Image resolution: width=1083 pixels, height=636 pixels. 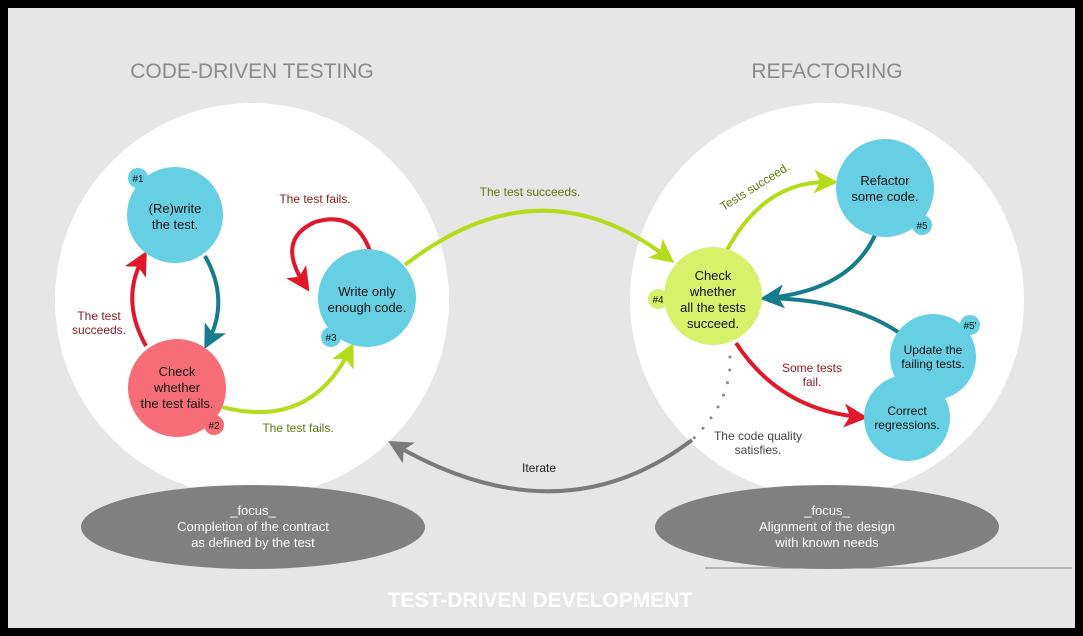 What do you see at coordinates (781, 210) in the screenshot?
I see `arrow-tests-succeed` at bounding box center [781, 210].